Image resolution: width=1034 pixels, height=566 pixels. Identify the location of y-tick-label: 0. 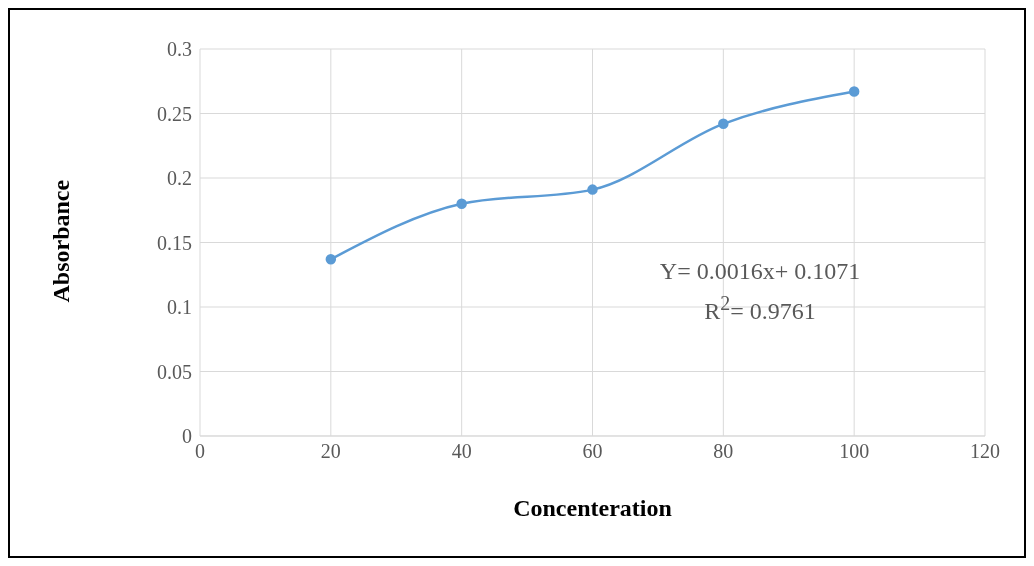
(187, 436).